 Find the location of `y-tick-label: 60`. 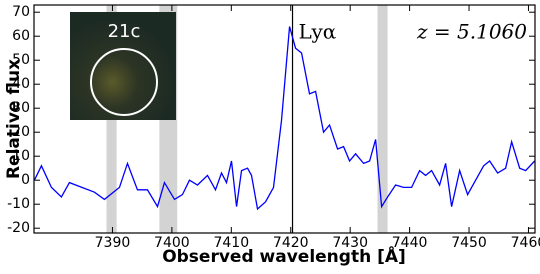

y-tick-label: 60 is located at coordinates (21, 36).